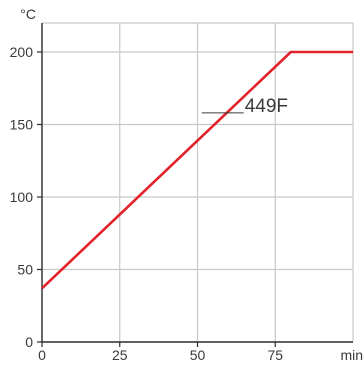 This screenshot has width=364, height=365. What do you see at coordinates (22, 52) in the screenshot?
I see `y-tick-label: 200` at bounding box center [22, 52].